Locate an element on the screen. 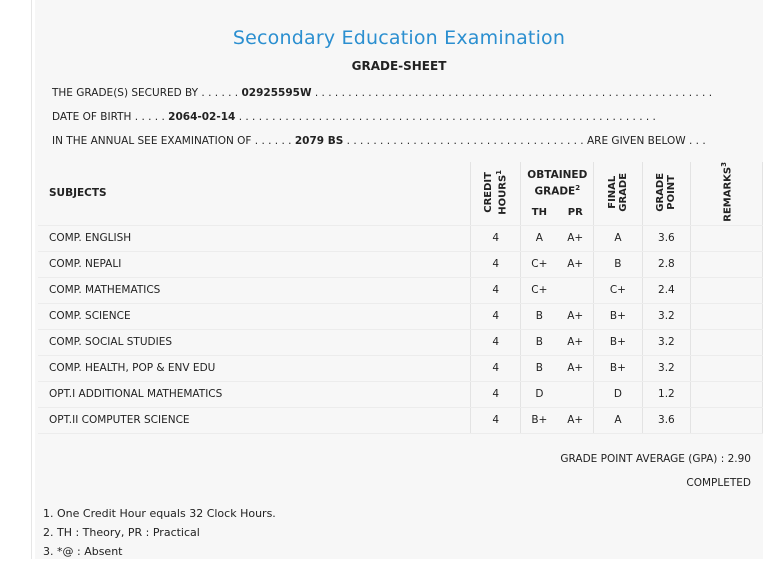 The height and width of the screenshot is (561, 777). th-grade-cell: D is located at coordinates (539, 394).